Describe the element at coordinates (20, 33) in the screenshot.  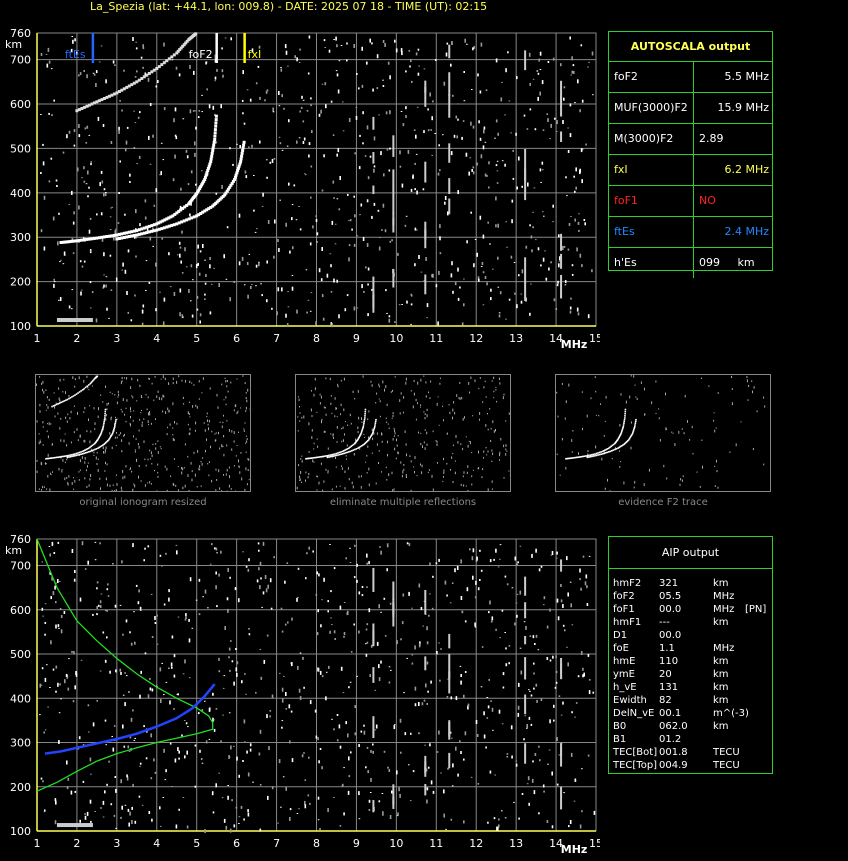
I see `y-tick-label: 760` at that location.